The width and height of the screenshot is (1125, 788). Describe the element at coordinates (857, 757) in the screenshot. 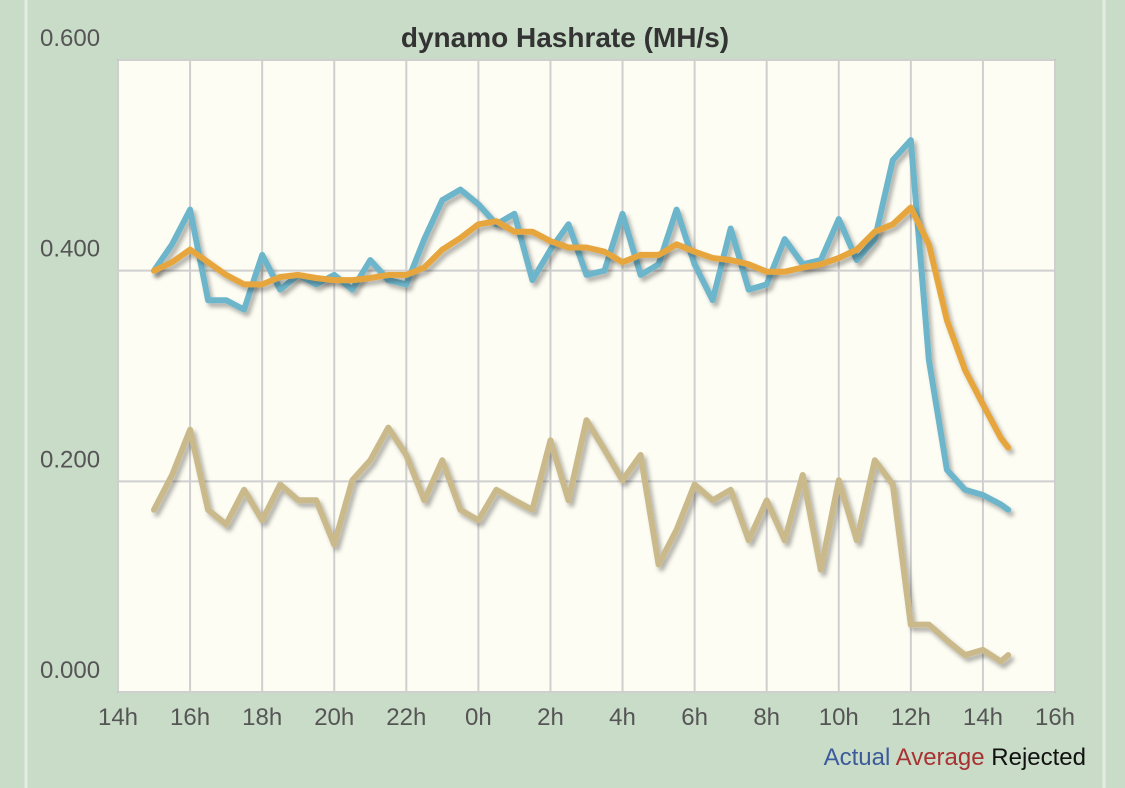

I see `legend-entry: Actual` at that location.